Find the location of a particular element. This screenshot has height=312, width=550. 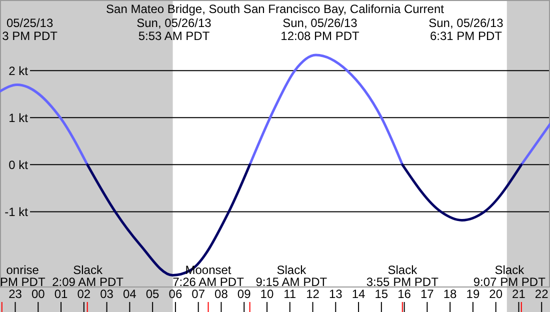

chart-title: San Mateo Bridge, South San Francisco Bay, California Current is located at coordinates (275, 9).